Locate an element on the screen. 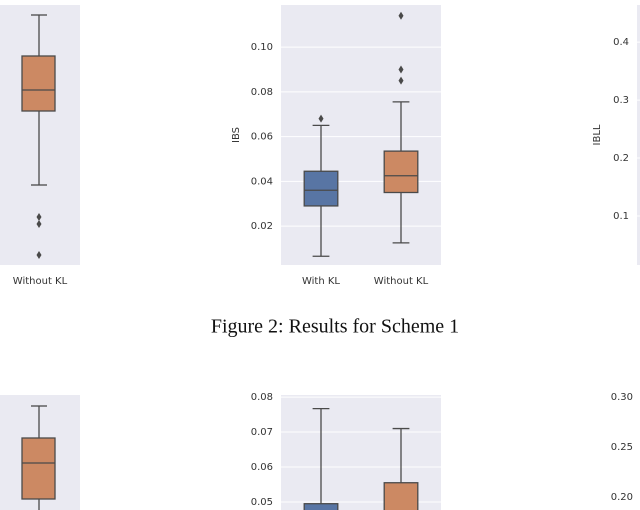 The image size is (640, 510). y-tick-label: 0.30 is located at coordinates (622, 397).